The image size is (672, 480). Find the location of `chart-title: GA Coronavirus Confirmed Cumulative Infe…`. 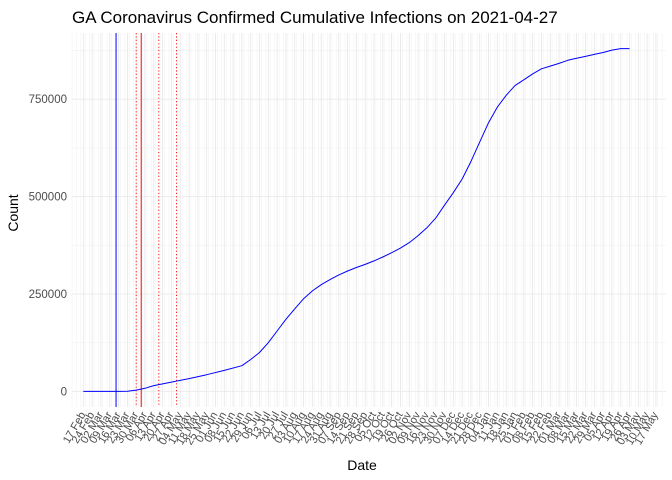

chart-title: GA Coronavirus Confirmed Cumulative Infe… is located at coordinates (315, 17).